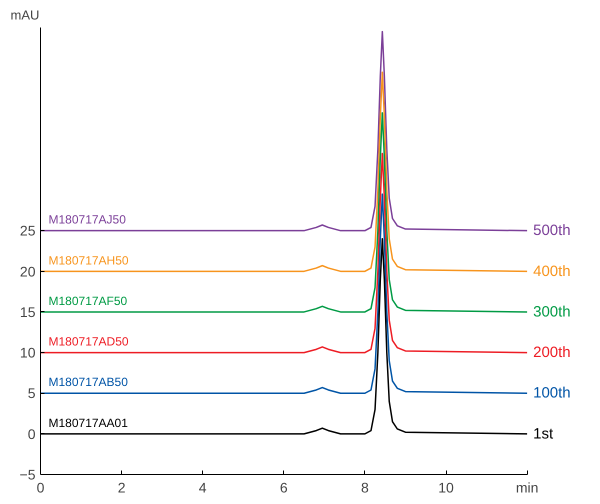 The height and width of the screenshot is (504, 600). What do you see at coordinates (28, 474) in the screenshot?
I see `y-tick-label: −5` at bounding box center [28, 474].